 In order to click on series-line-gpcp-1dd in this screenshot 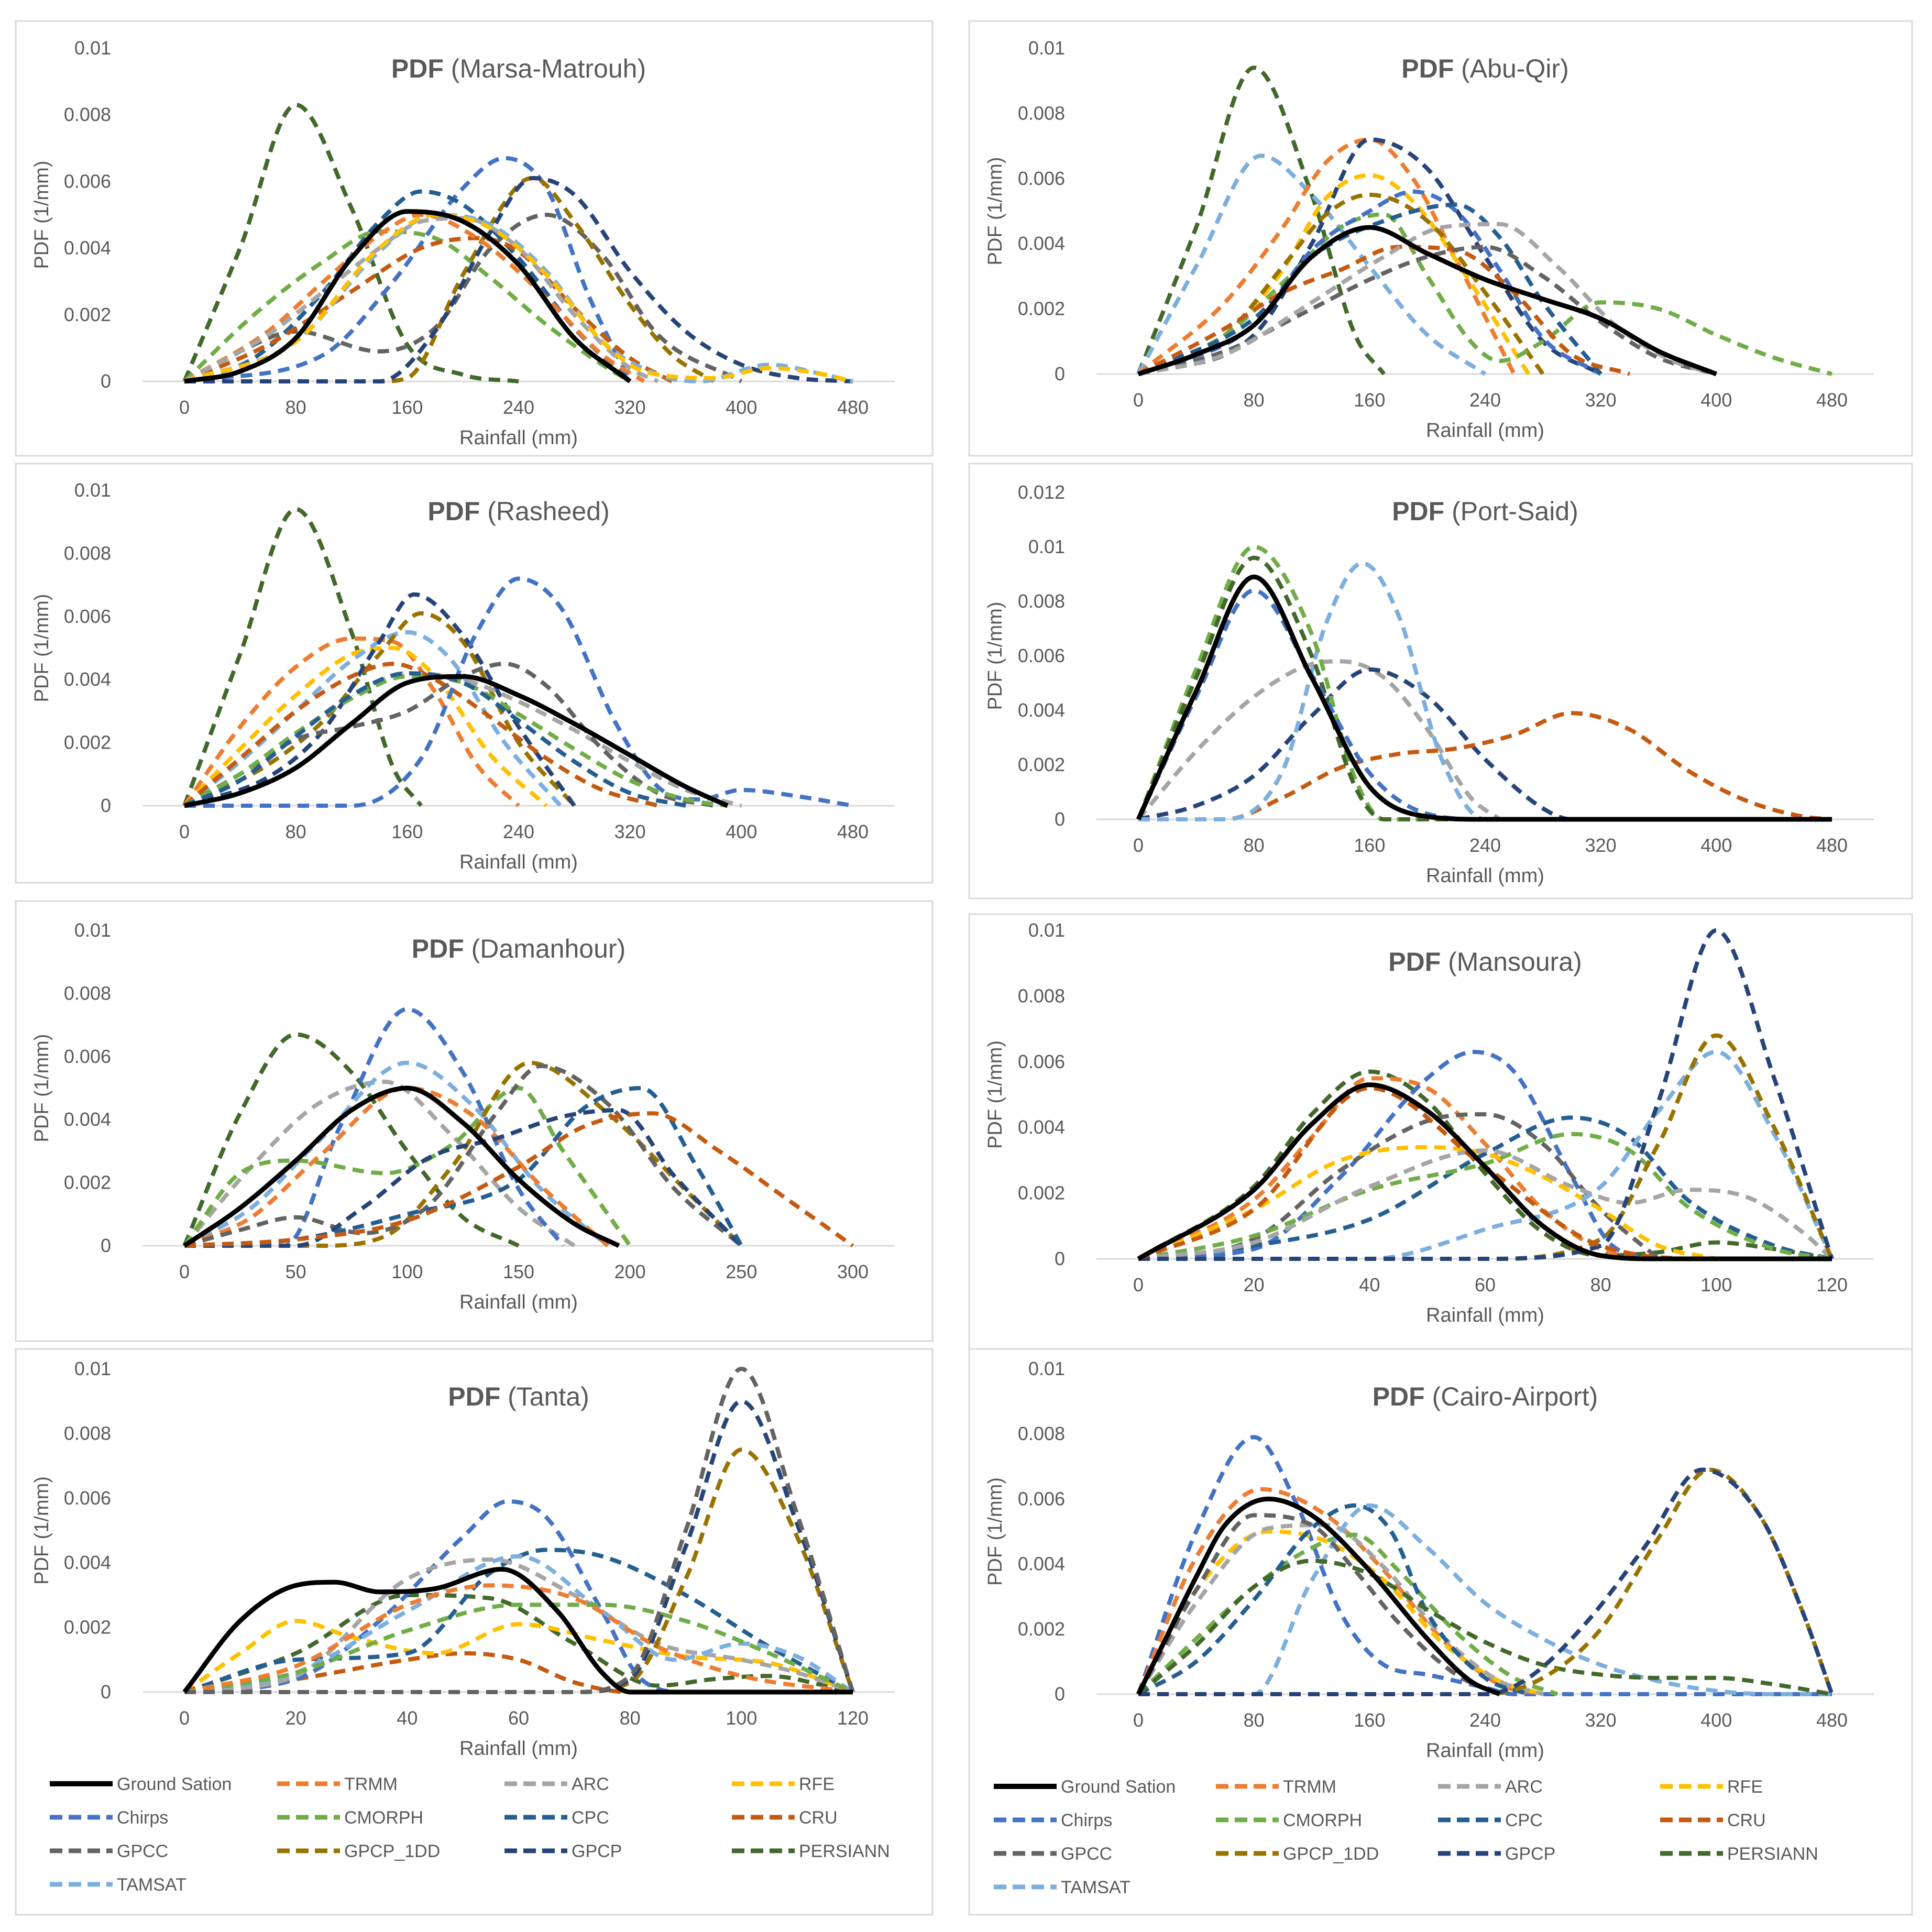, I will do `click(379, 710)`.